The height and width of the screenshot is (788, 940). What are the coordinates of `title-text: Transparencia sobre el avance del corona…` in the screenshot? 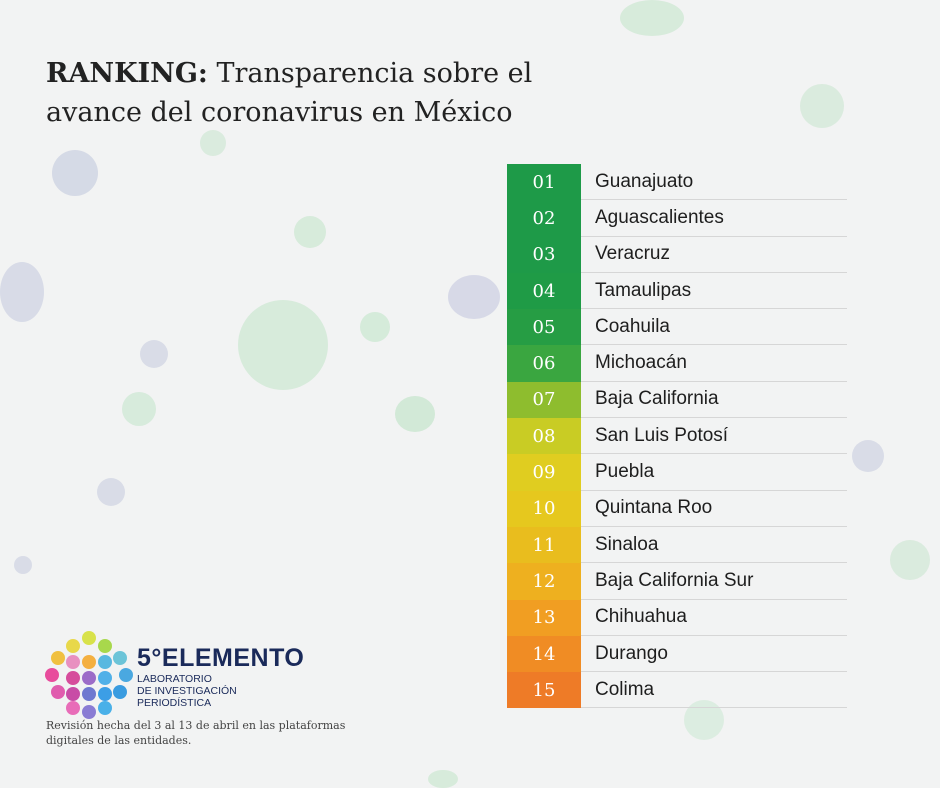 It's located at (289, 93).